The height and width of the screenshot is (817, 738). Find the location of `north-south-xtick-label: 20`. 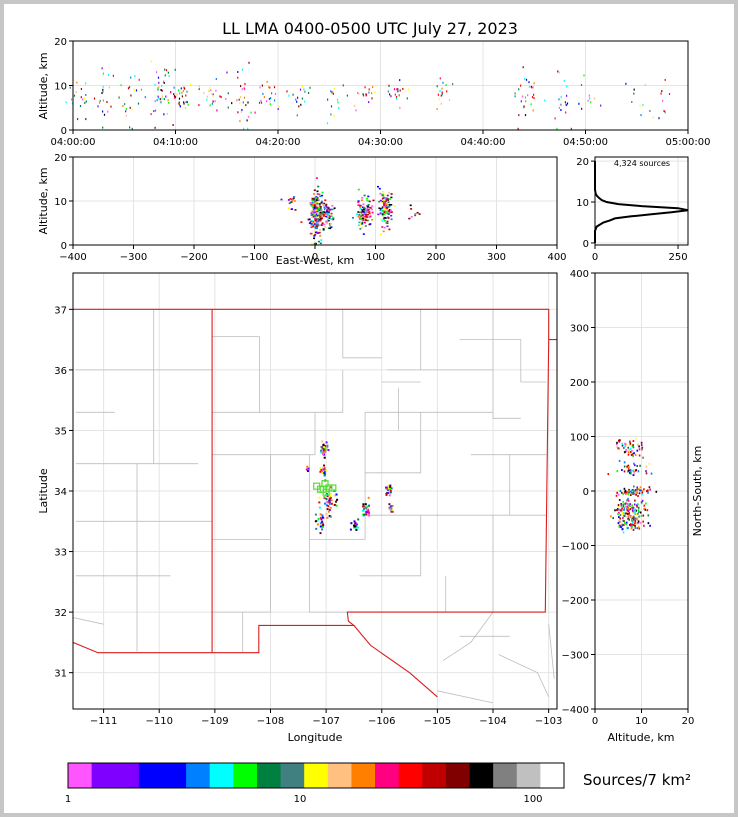

north-south-xtick-label: 20 is located at coordinates (688, 721).